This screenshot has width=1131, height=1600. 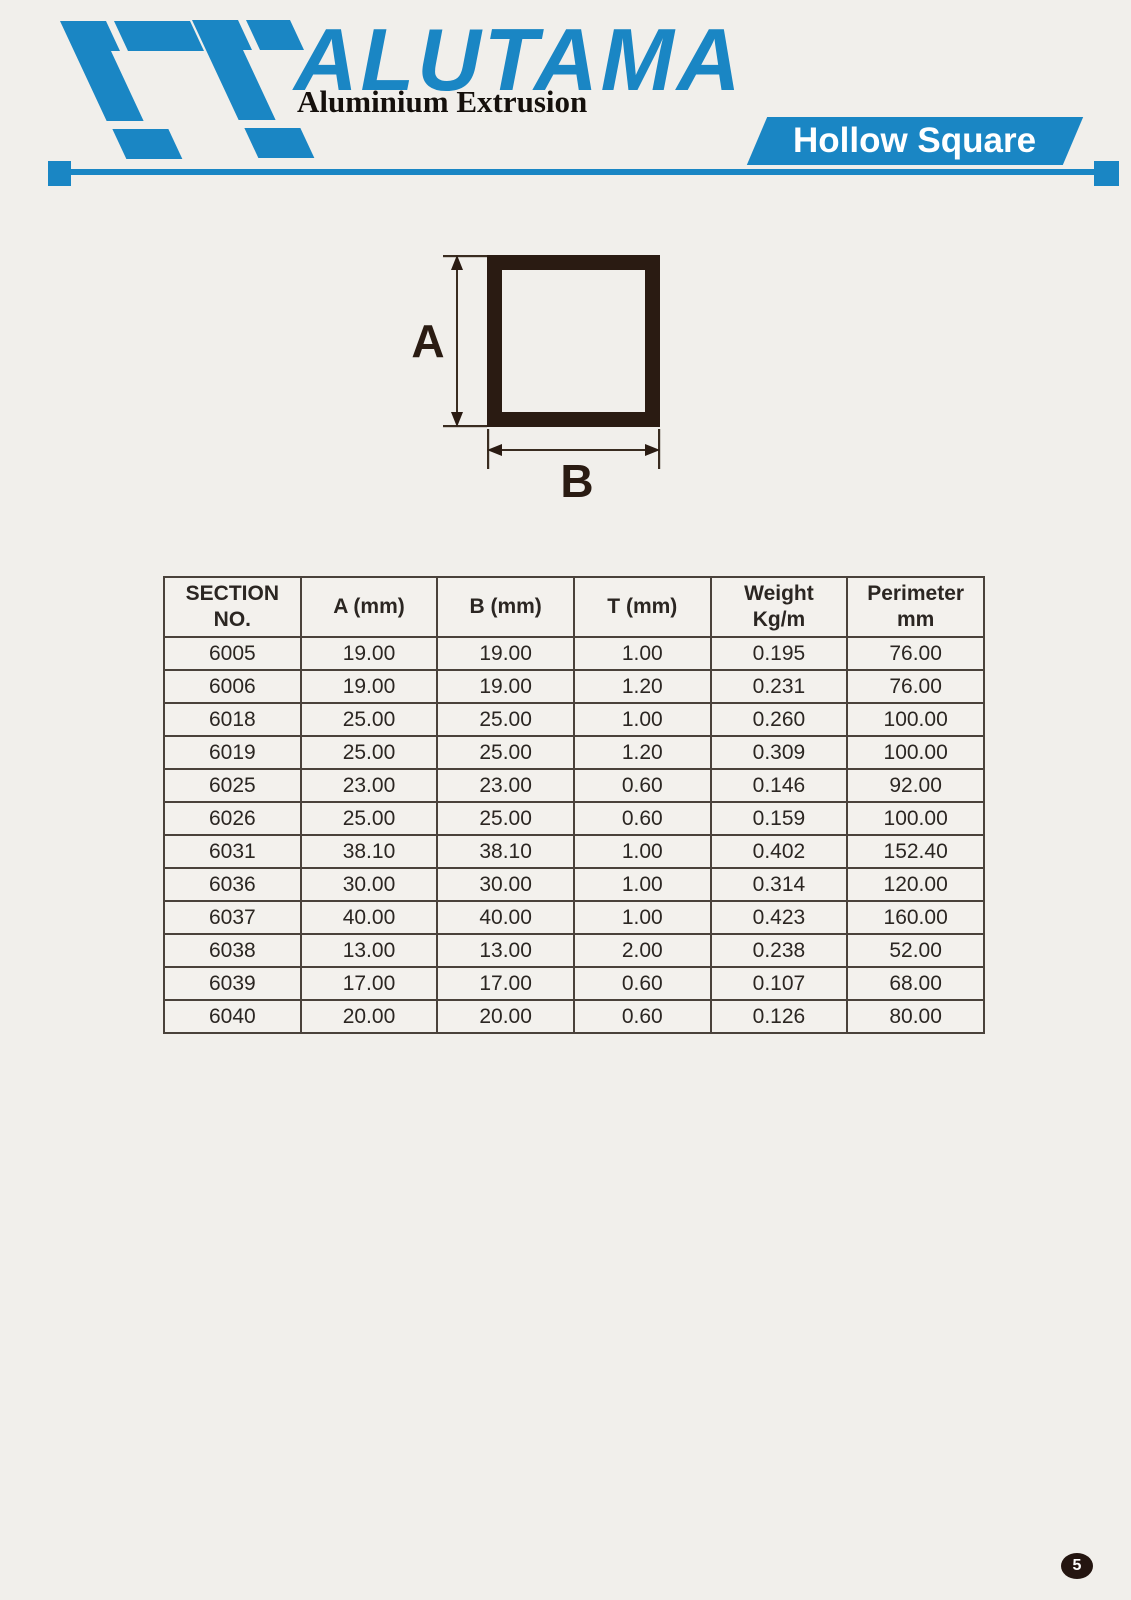 What do you see at coordinates (369, 851) in the screenshot?
I see `cell-a: 38.10` at bounding box center [369, 851].